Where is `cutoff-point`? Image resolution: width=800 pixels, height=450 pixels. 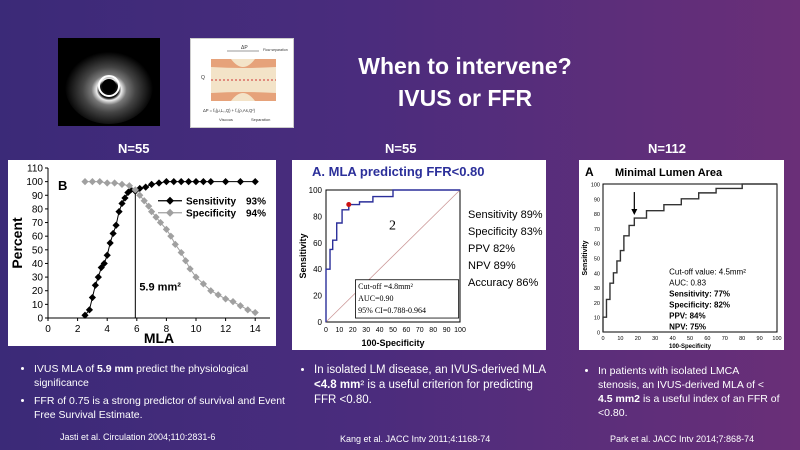 cutoff-point is located at coordinates (349, 205).